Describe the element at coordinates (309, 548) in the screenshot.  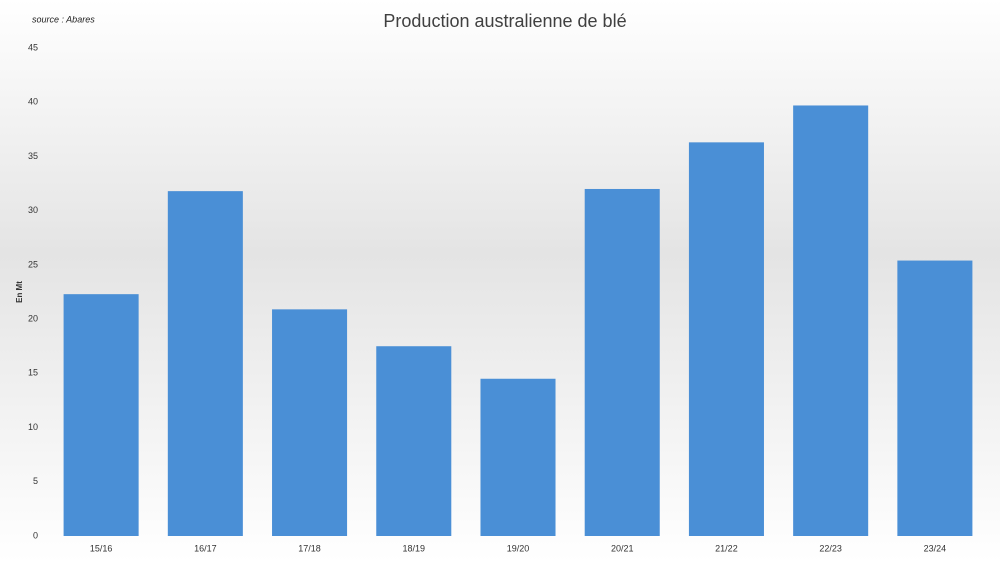
I see `x-tick-label: 17/18` at that location.